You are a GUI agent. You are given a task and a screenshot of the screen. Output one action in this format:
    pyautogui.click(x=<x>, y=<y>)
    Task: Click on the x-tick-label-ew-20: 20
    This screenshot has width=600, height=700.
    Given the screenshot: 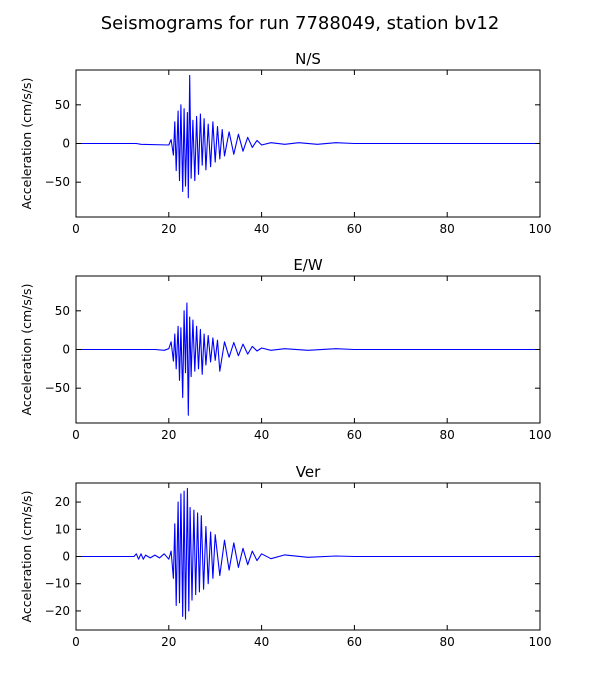 What is the action you would take?
    pyautogui.click(x=168, y=435)
    